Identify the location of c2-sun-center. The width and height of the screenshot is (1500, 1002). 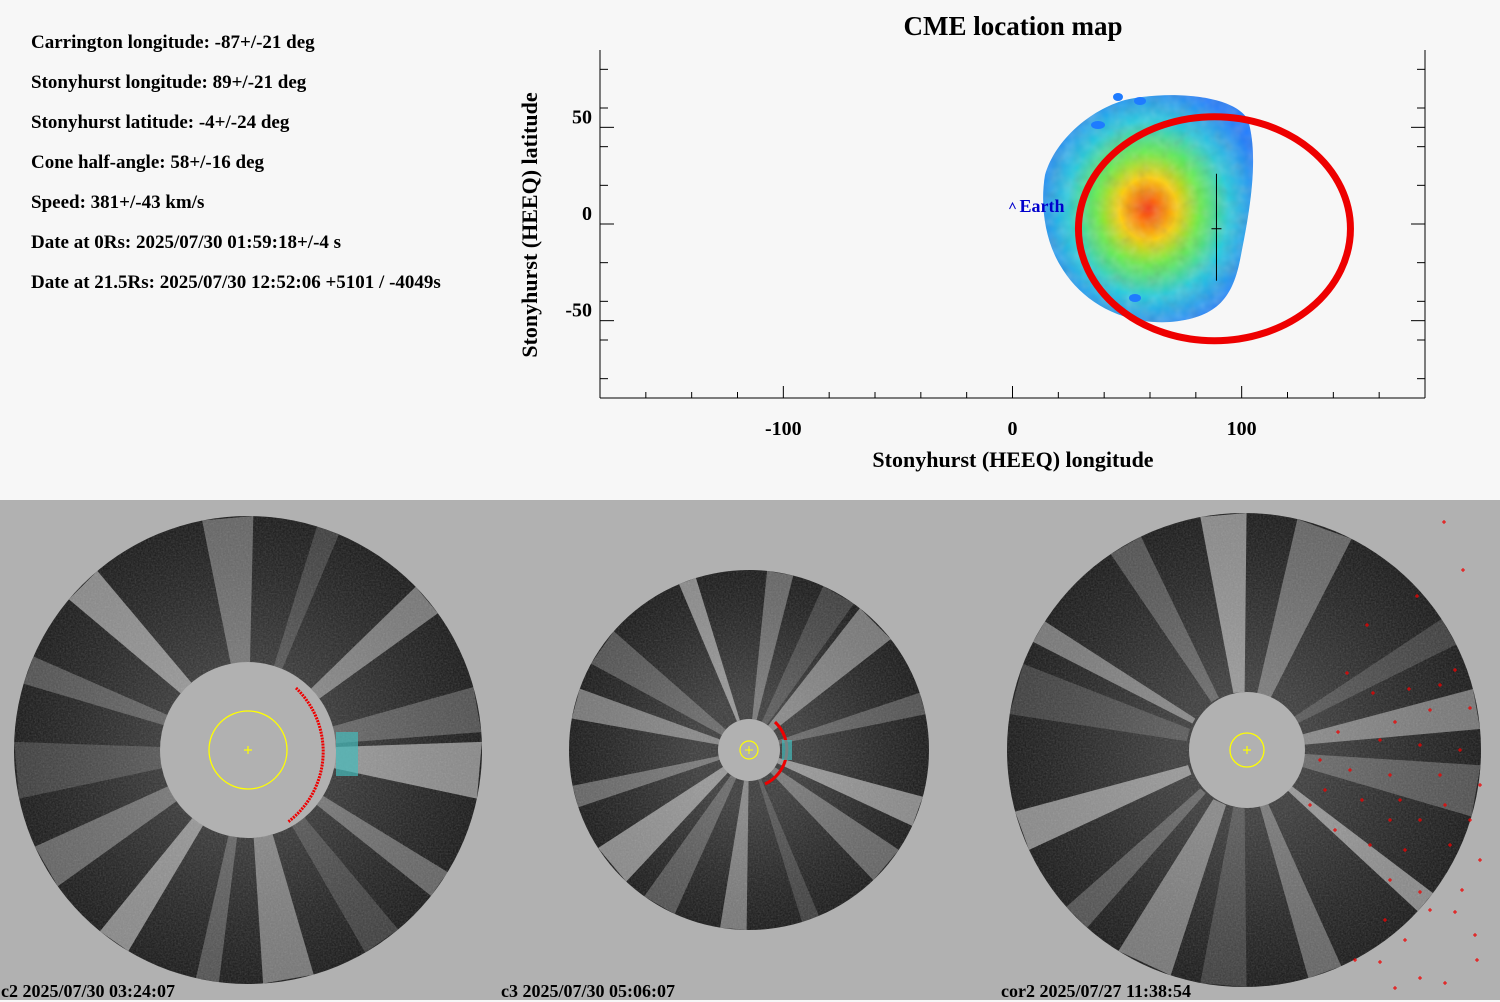
(248, 750).